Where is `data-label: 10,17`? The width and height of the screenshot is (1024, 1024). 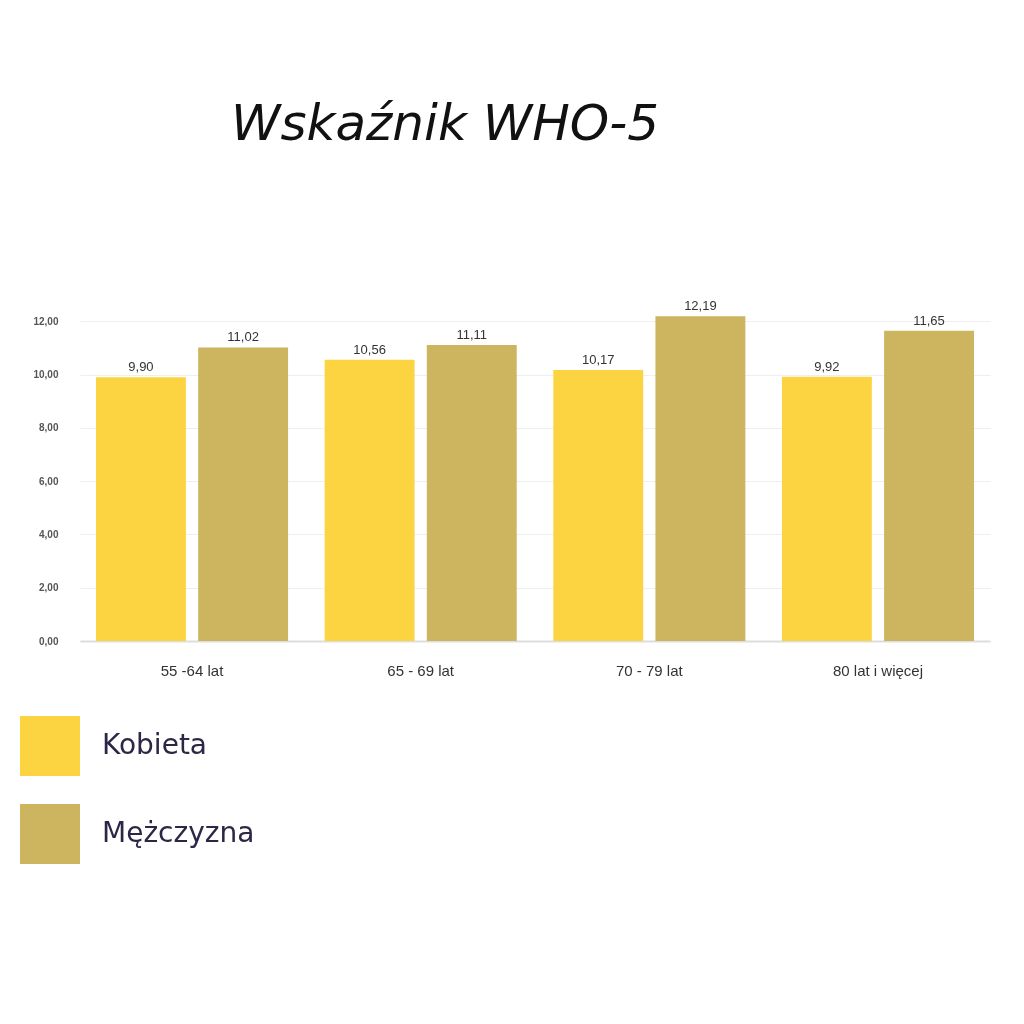 data-label: 10,17 is located at coordinates (598, 360).